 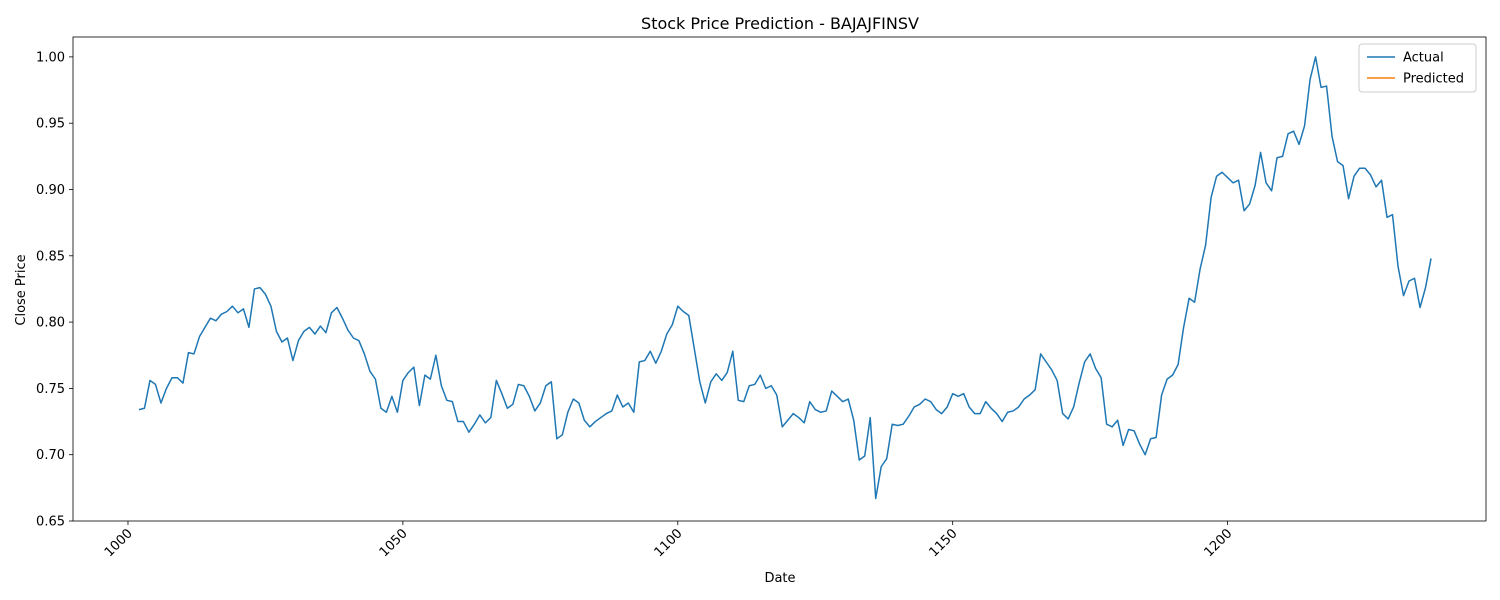 I want to click on chart-title: Stock Price Prediction - BAJAJFINSV, so click(x=780, y=23).